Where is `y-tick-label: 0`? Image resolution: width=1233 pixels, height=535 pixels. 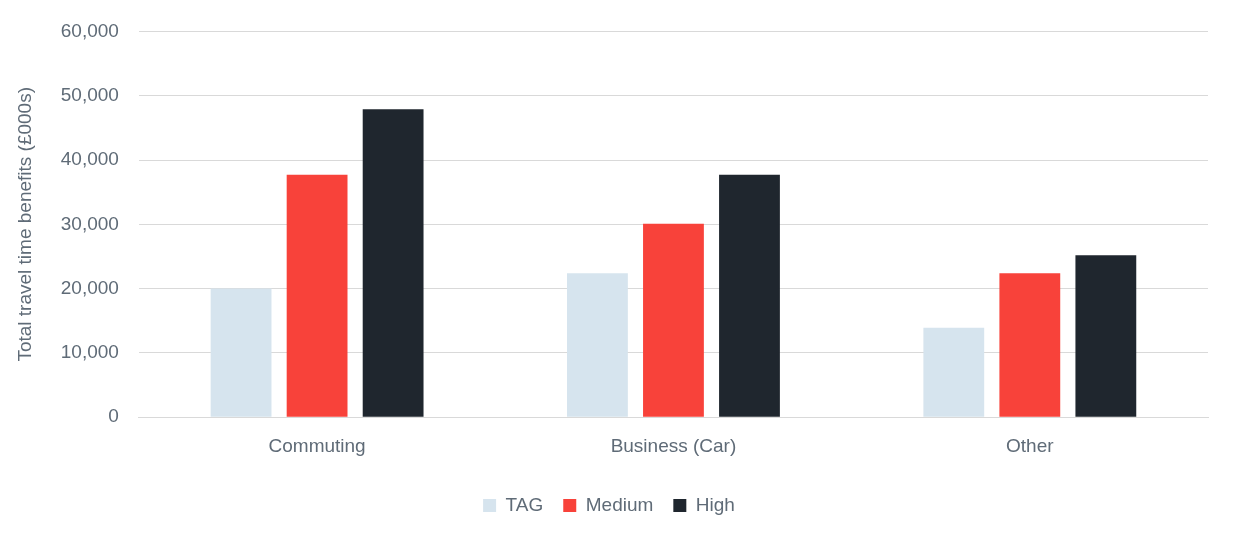
y-tick-label: 0 is located at coordinates (113, 416).